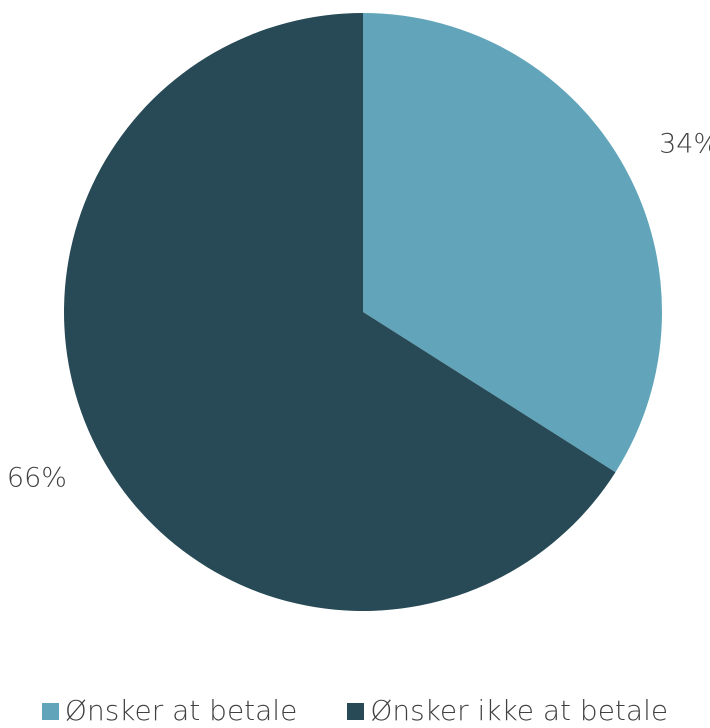 The height and width of the screenshot is (728, 710). What do you see at coordinates (50, 711) in the screenshot?
I see `legend-swatch-onsker-at-betale` at bounding box center [50, 711].